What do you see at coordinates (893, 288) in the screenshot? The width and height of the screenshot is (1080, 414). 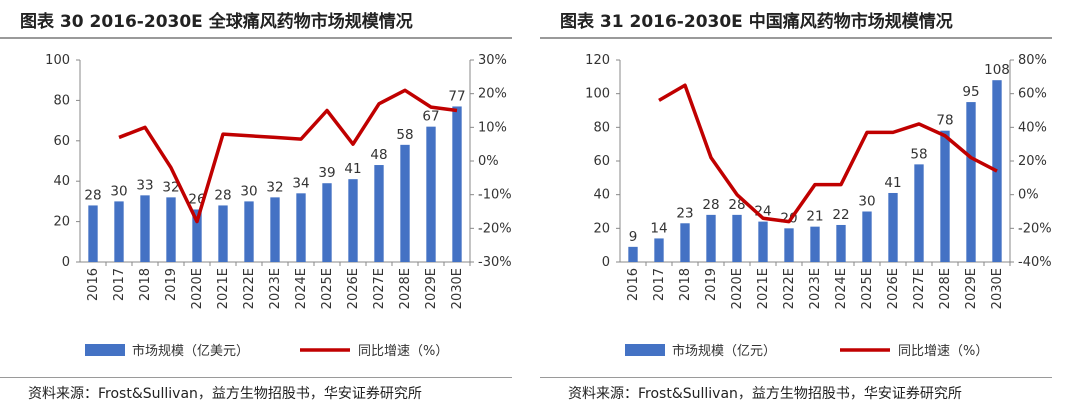 I see `x-tick-label: 2026E` at bounding box center [893, 288].